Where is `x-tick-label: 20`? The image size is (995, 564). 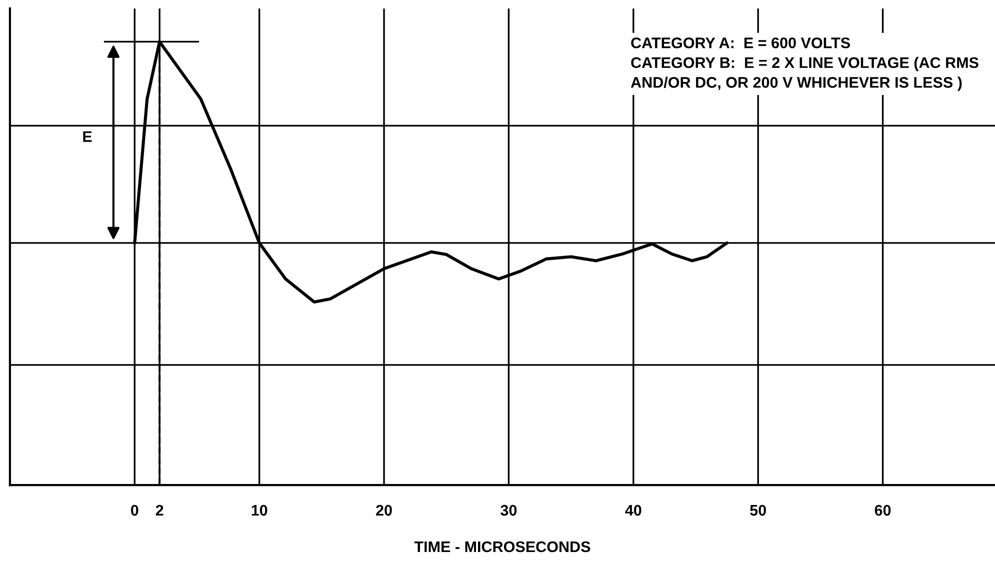 x-tick-label: 20 is located at coordinates (384, 510).